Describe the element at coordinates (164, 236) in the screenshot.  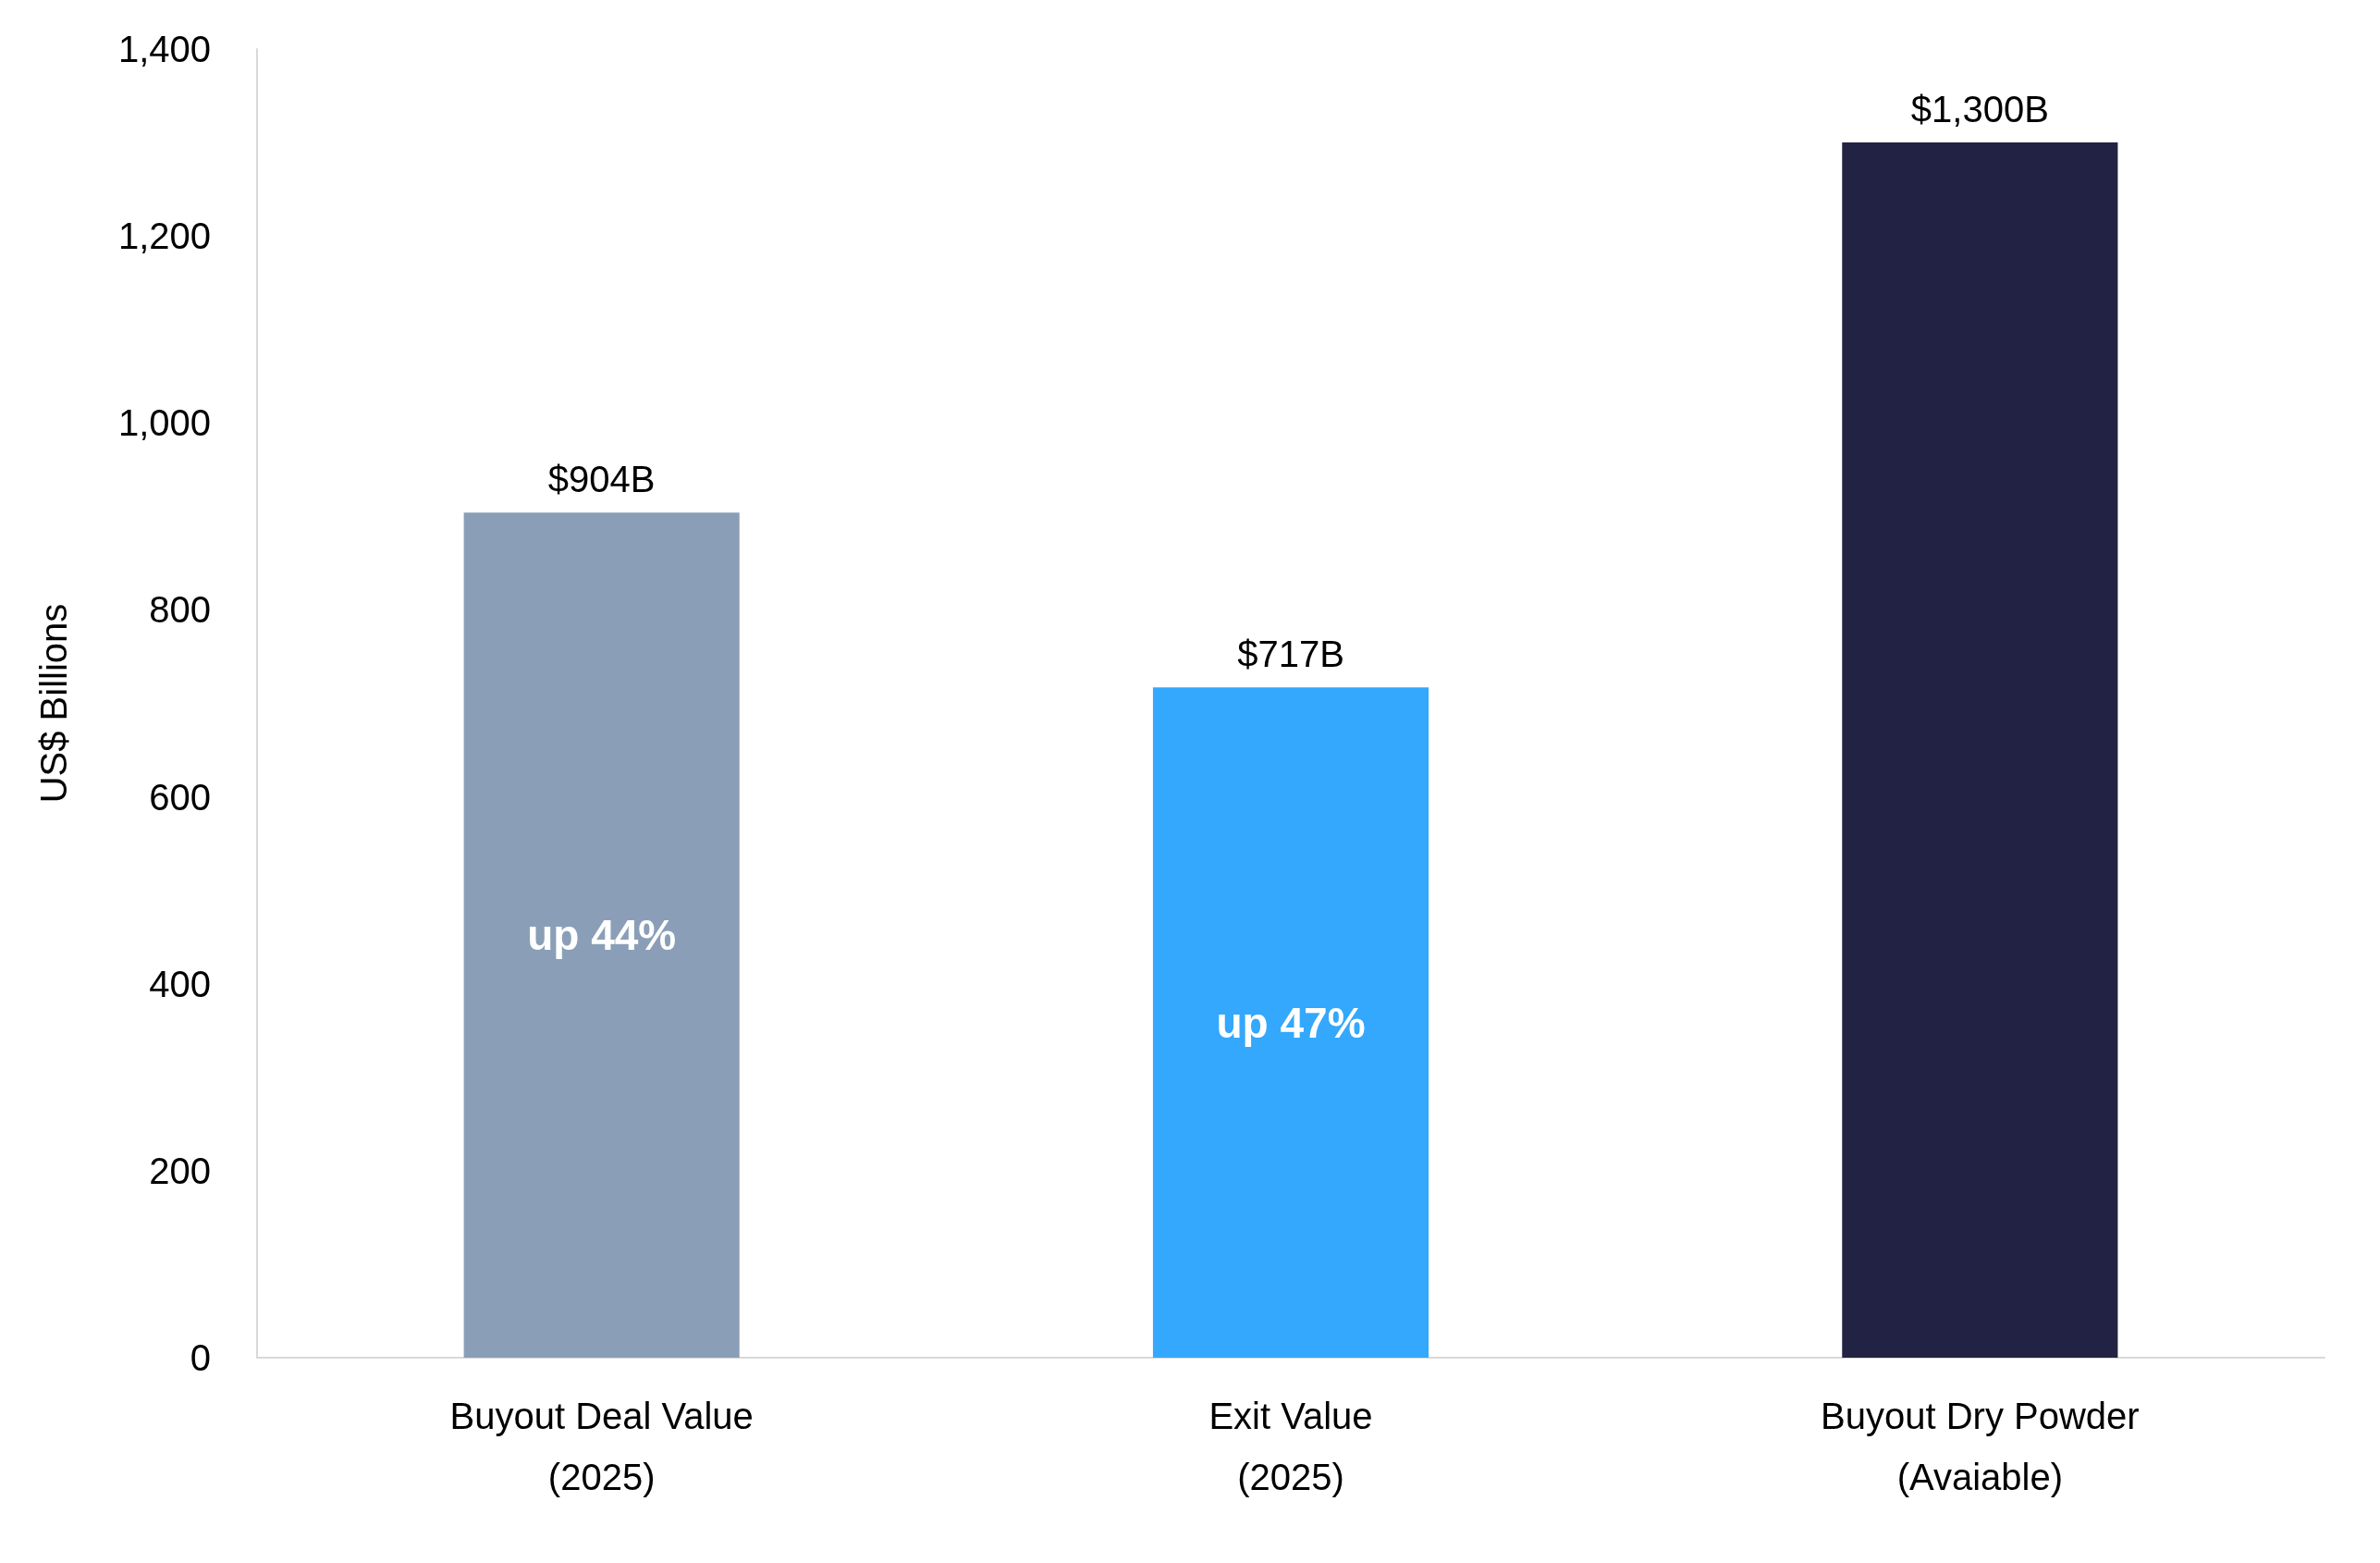
I see `y-tick-label: 1,200` at that location.